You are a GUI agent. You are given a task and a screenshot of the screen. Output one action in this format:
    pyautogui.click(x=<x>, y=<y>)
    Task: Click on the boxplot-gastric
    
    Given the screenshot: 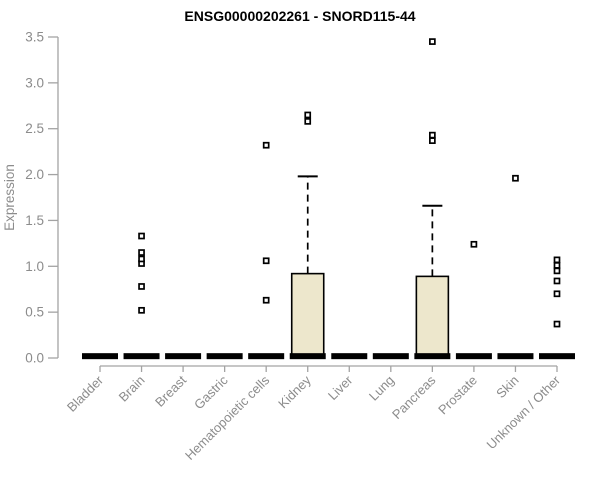 What is the action you would take?
    pyautogui.click(x=224, y=356)
    